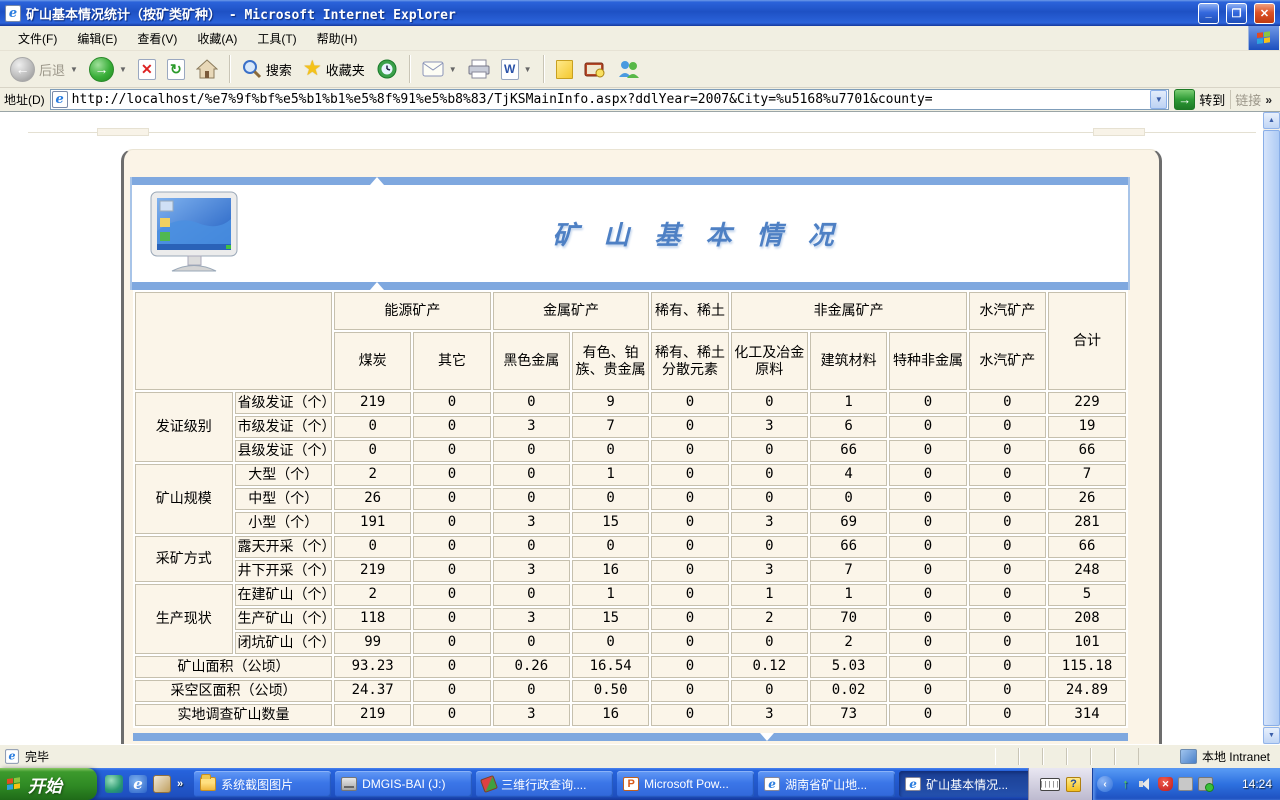 The image size is (1280, 800). What do you see at coordinates (527, 69) in the screenshot?
I see `word-dropdown-icon: ▼` at bounding box center [527, 69].